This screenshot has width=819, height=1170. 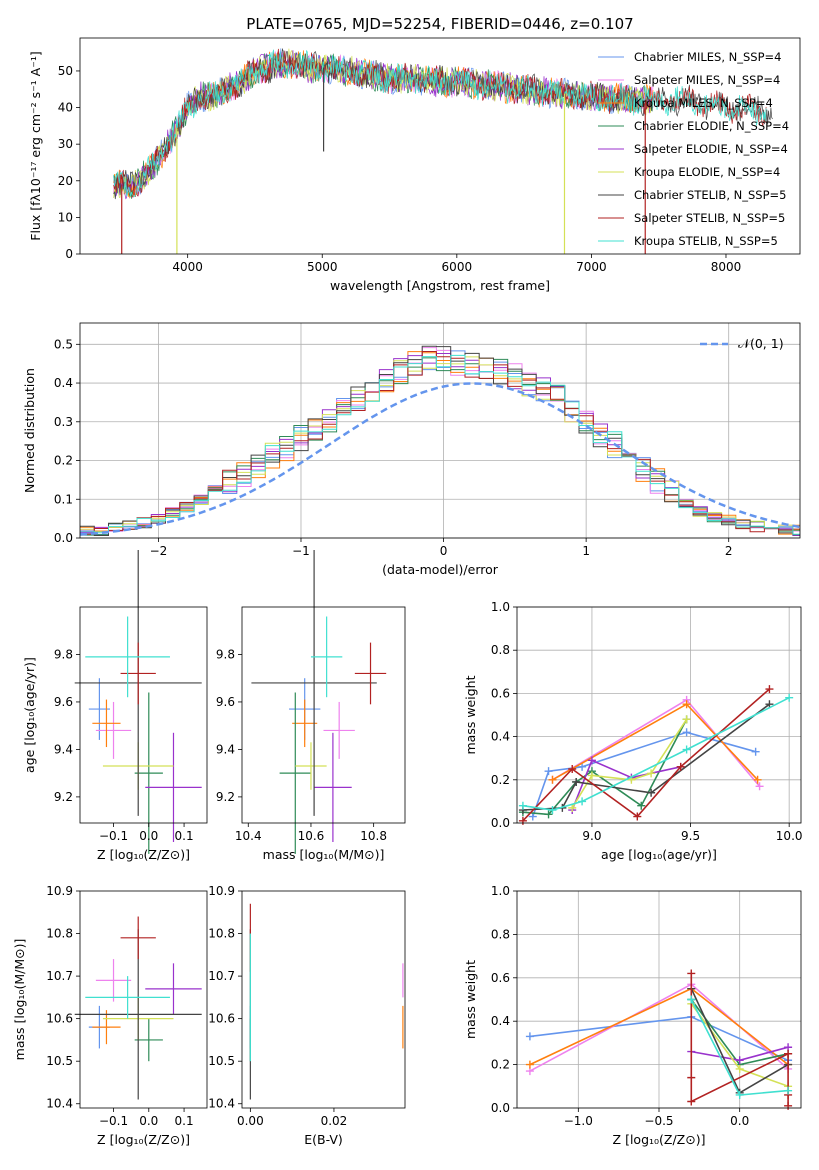 I want to click on legend-label: Chabrier MILES, N_SSP=4, so click(x=707, y=57).